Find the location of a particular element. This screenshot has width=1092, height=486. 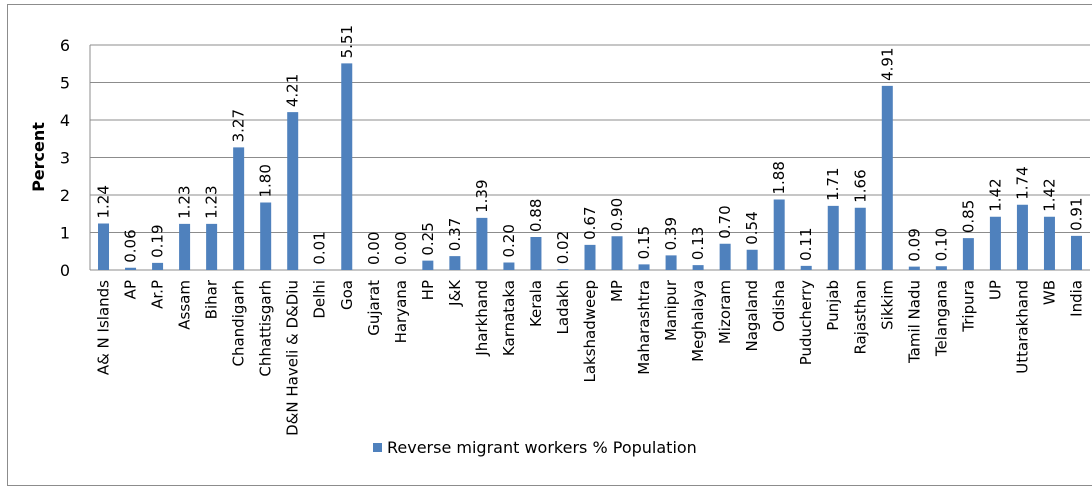

data-label: 0.10 is located at coordinates (941, 244).